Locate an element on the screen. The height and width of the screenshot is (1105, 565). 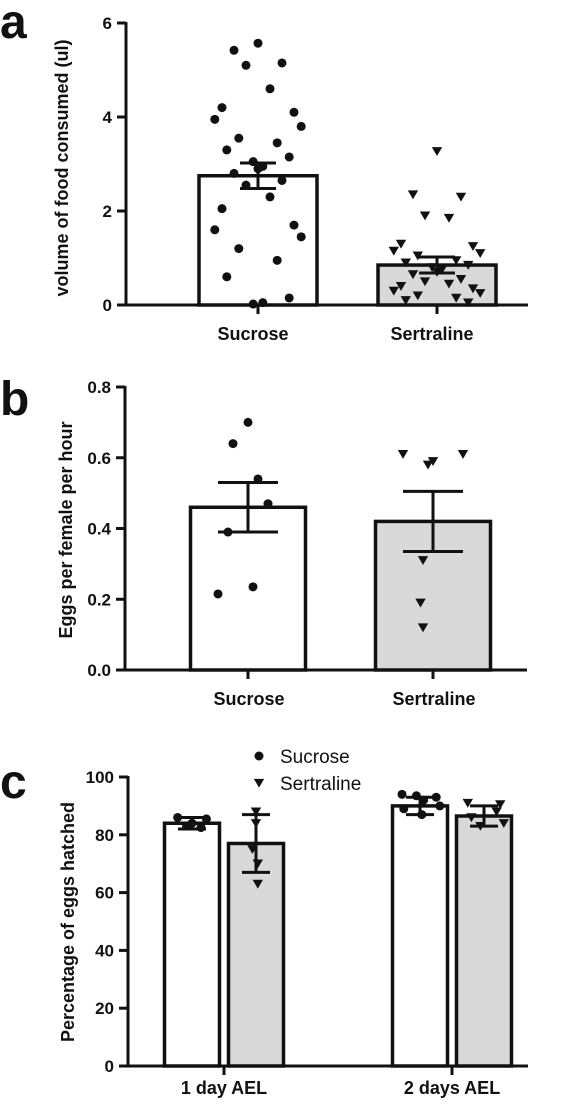
y-tick-label: 0.6 is located at coordinates (99, 458).